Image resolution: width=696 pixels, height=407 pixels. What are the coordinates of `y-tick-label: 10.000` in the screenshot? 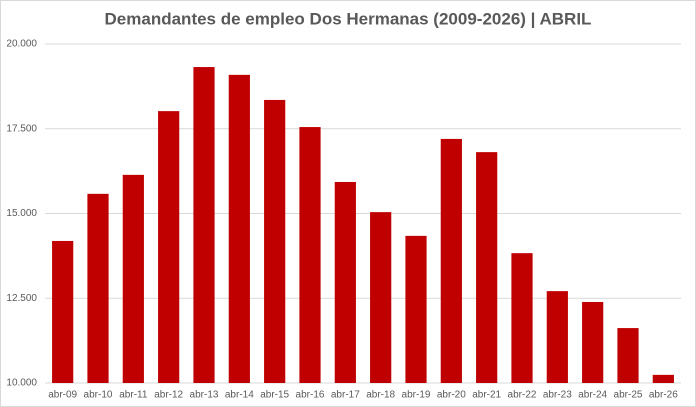 It's located at (21, 383).